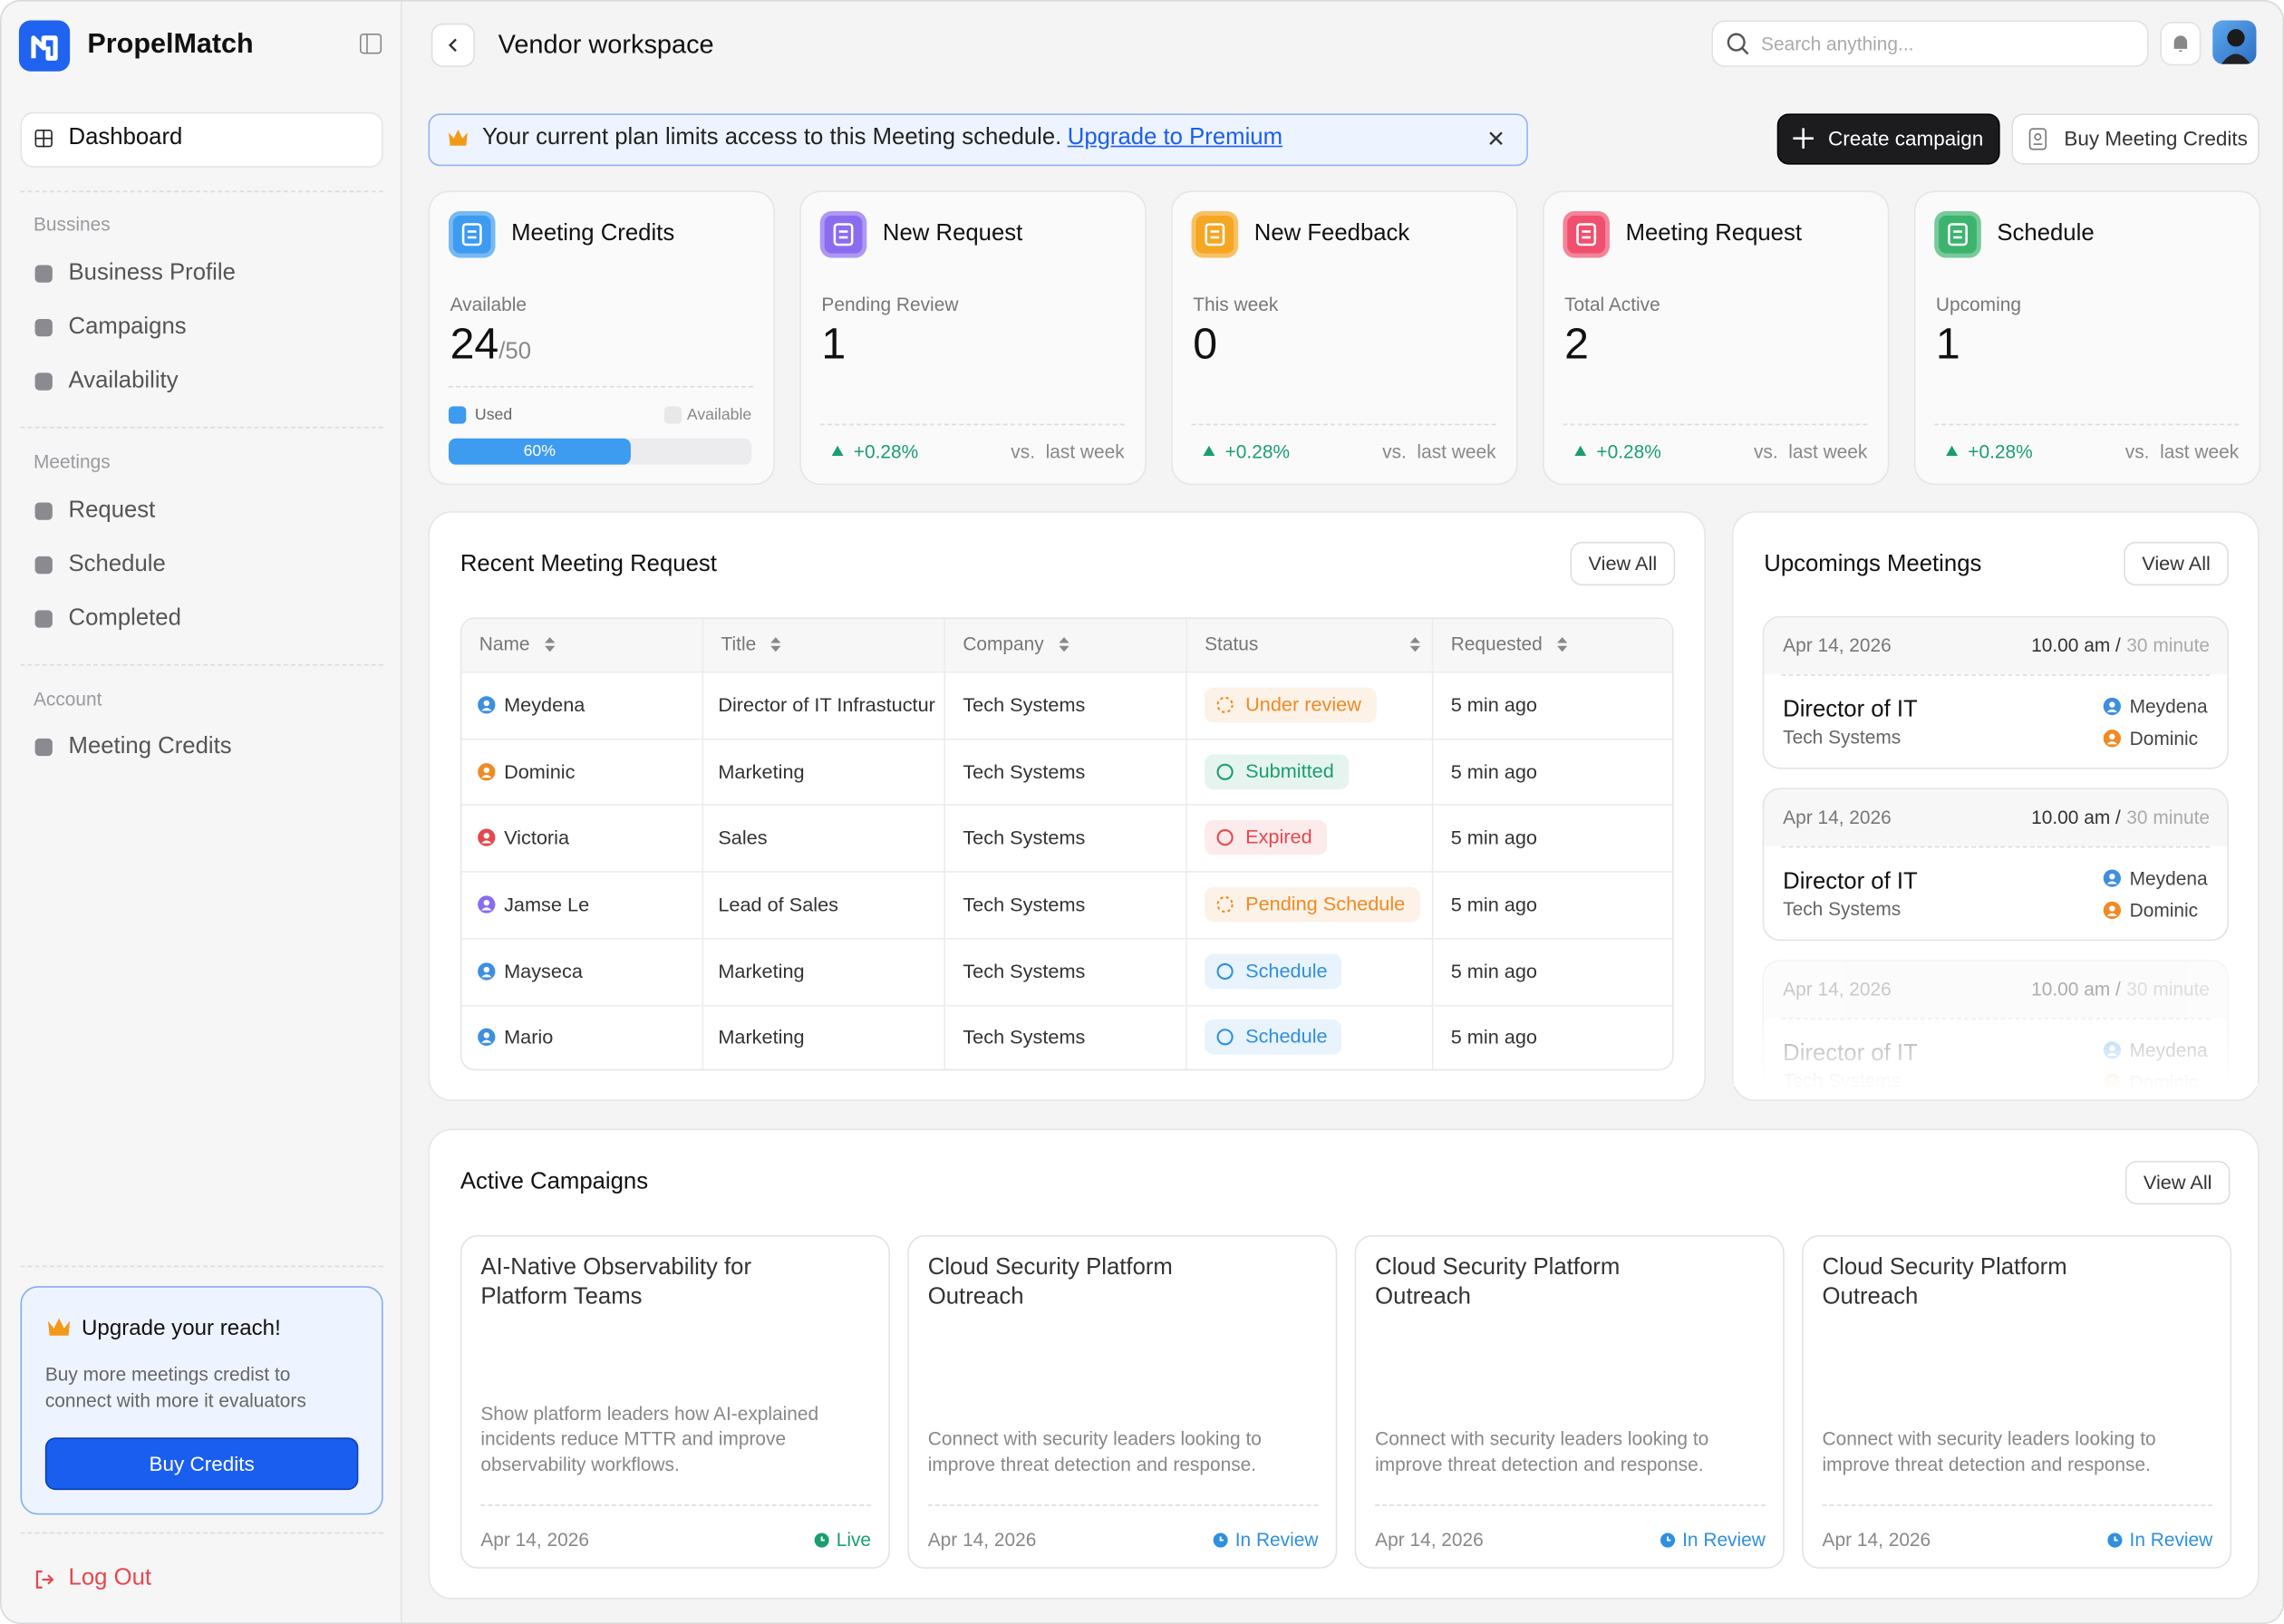 This screenshot has width=2284, height=1624. I want to click on legend-label: Available, so click(719, 415).